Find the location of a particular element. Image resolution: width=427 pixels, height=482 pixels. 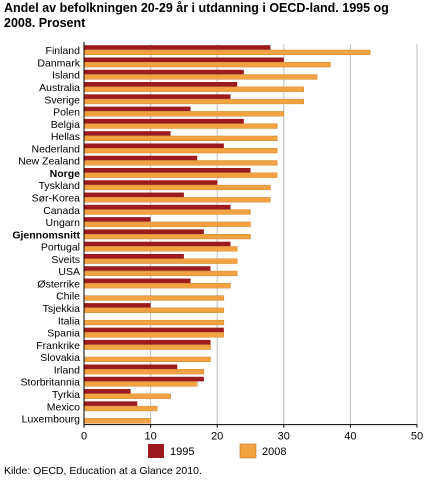

category-label: Tsjekkia is located at coordinates (62, 309).